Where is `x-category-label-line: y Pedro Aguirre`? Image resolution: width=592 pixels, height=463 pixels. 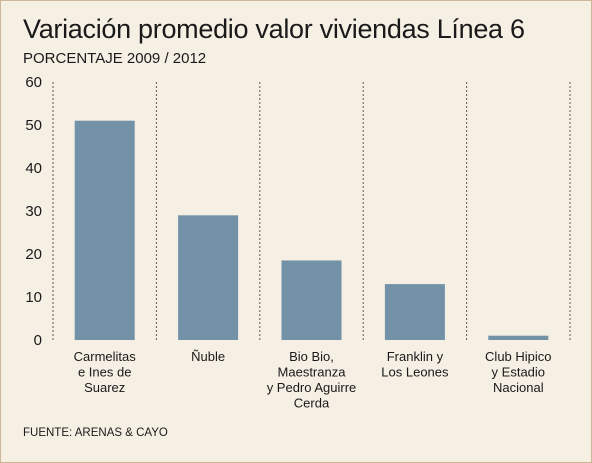
x-category-label-line: y Pedro Aguirre is located at coordinates (312, 387).